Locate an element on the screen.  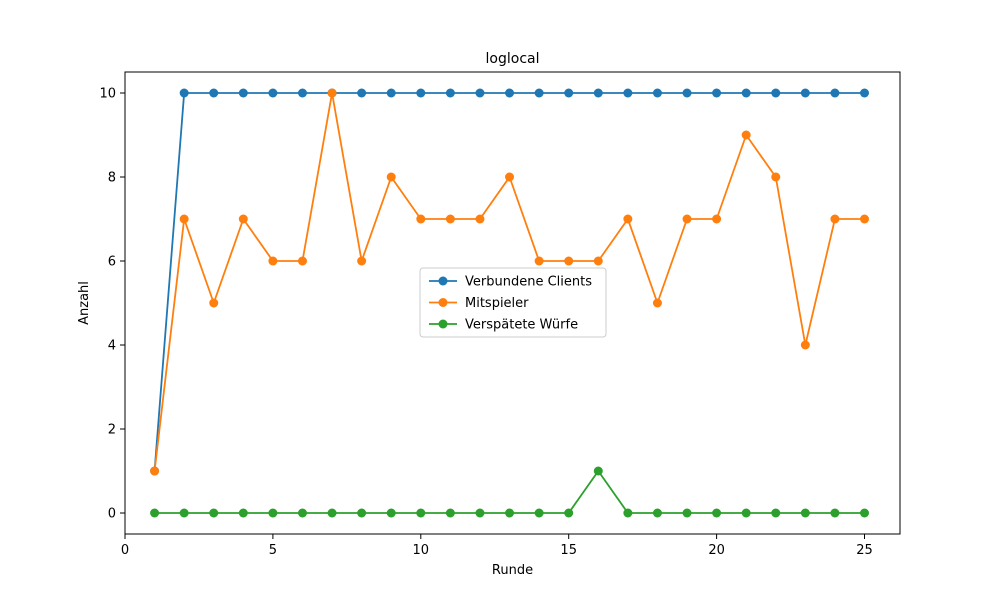
y-tick-label: 0 is located at coordinates (112, 514).